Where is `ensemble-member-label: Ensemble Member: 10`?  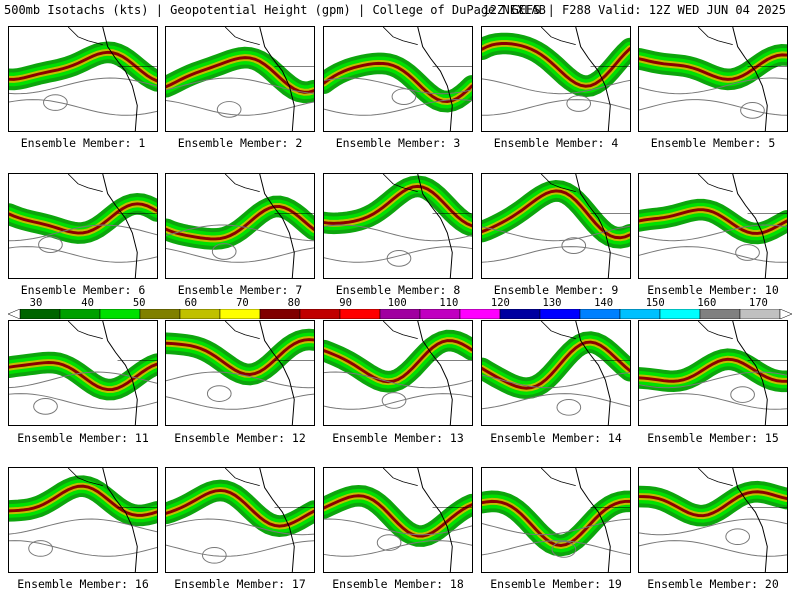
ensemble-member-label: Ensemble Member: 10 is located at coordinates (713, 290).